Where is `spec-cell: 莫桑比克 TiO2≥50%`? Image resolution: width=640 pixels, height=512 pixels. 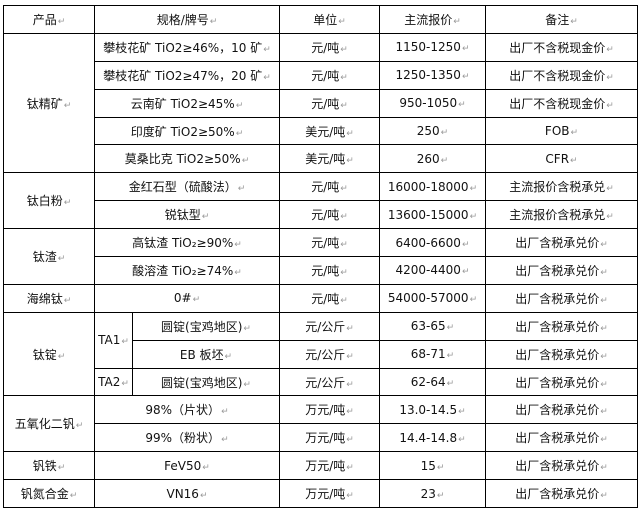 spec-cell: 莫桑比克 TiO2≥50% is located at coordinates (187, 159).